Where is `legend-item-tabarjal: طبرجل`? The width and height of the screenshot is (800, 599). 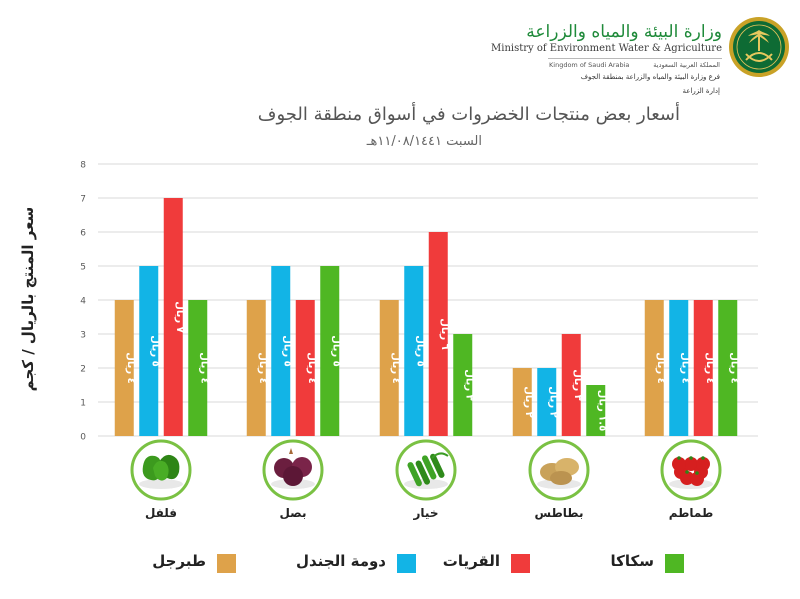
legend-item-tabarjal: طبرجل is located at coordinates (194, 564).